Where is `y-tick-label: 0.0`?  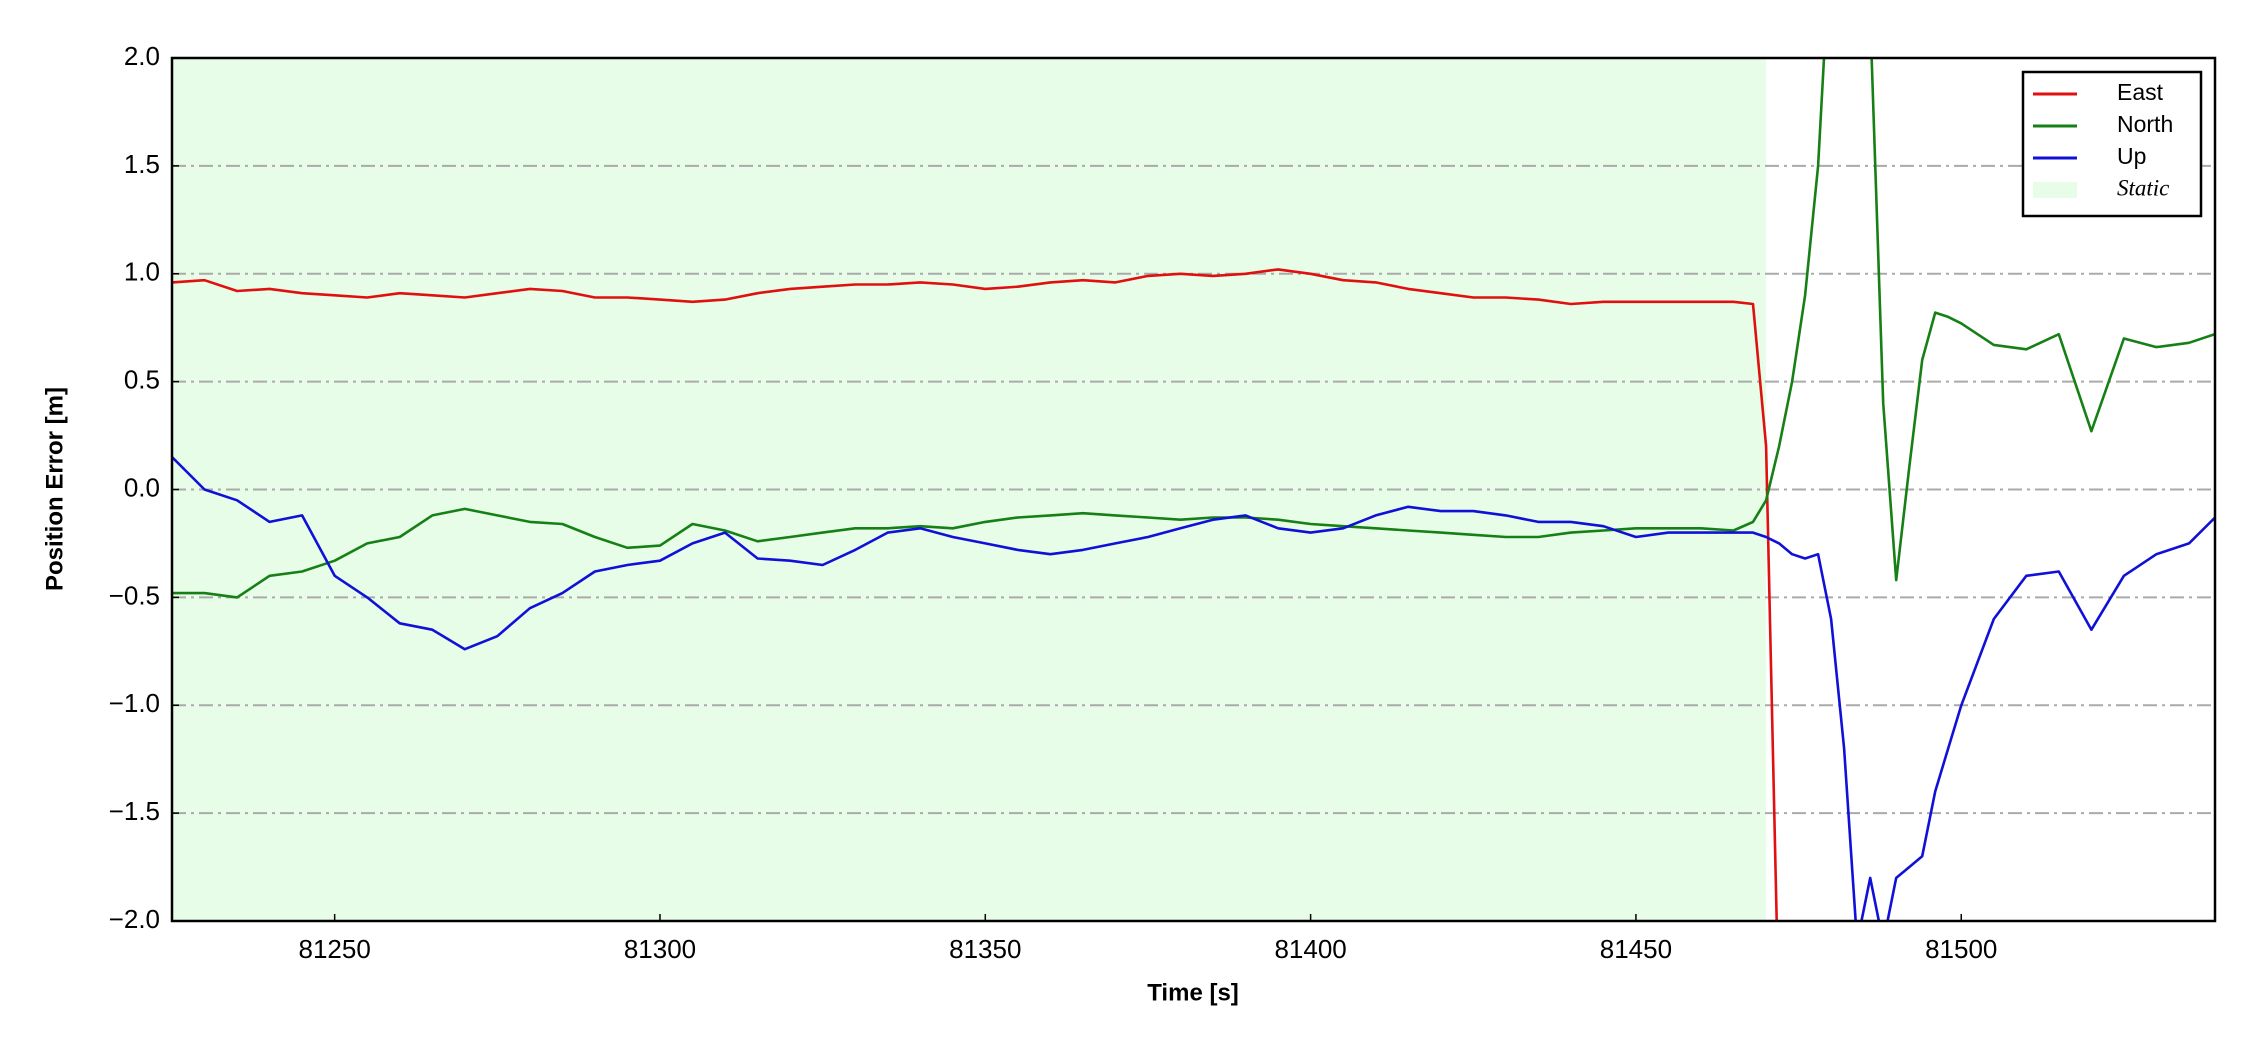
y-tick-label: 0.0 is located at coordinates (142, 487).